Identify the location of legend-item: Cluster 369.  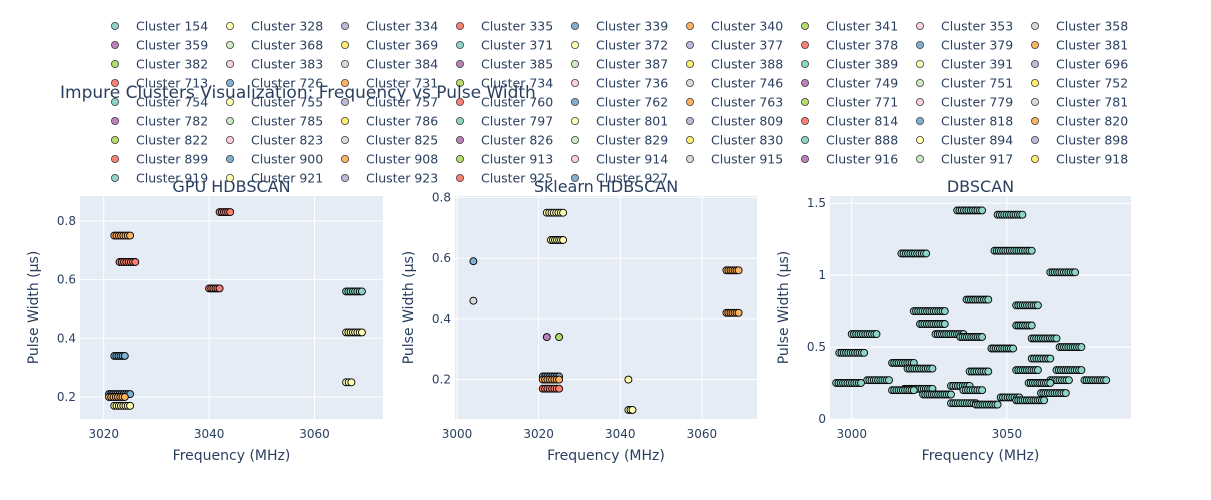
(389, 45).